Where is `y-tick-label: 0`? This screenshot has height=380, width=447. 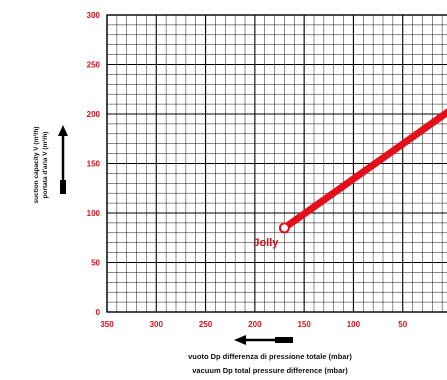
y-tick-label: 0 is located at coordinates (98, 312).